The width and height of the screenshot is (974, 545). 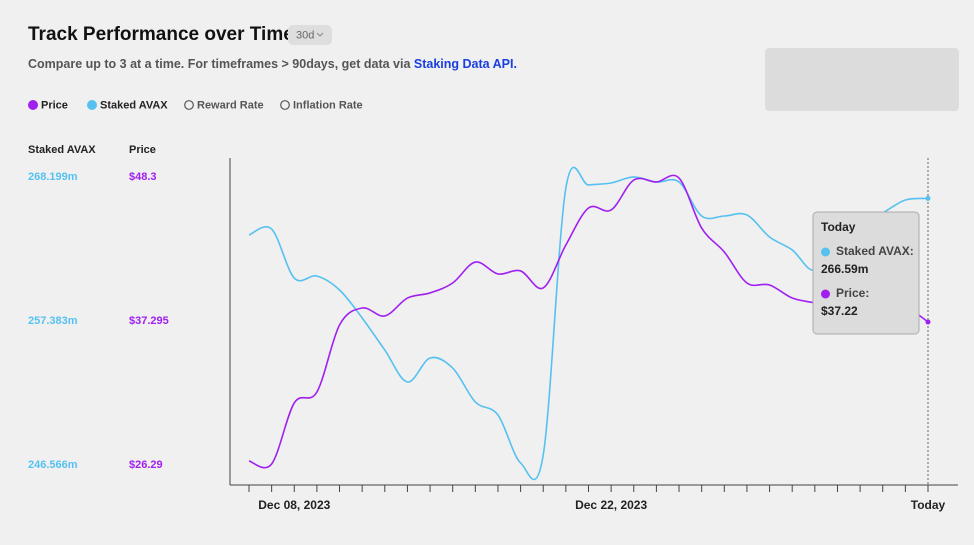 I want to click on placeholder-box, so click(x=862, y=79).